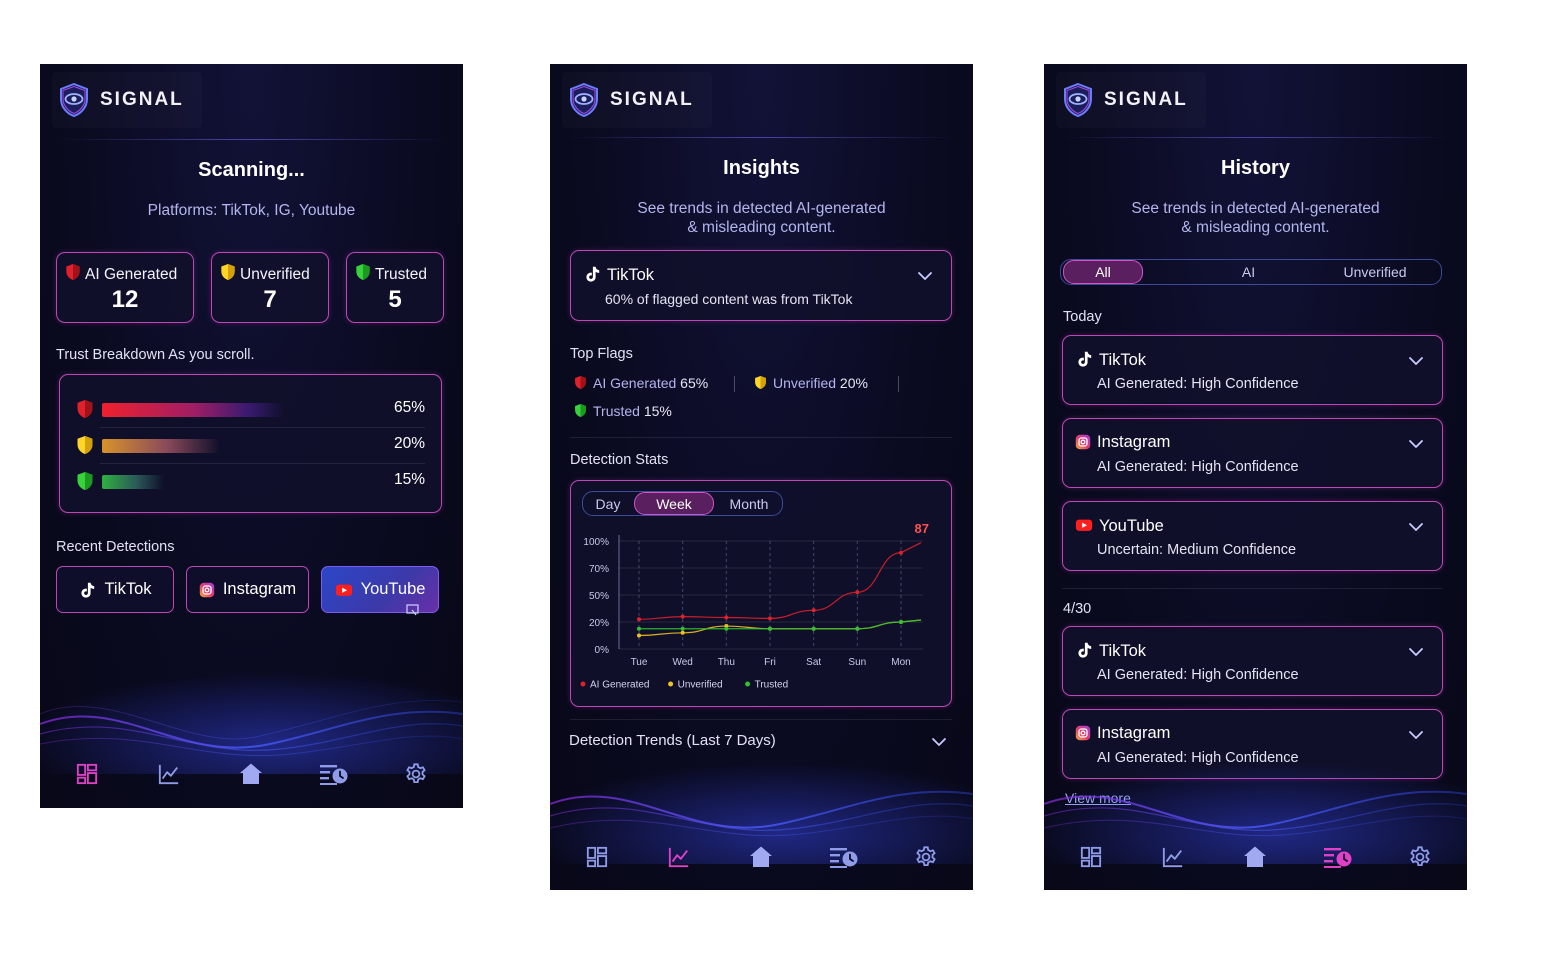 Image resolution: width=1541 pixels, height=964 pixels. What do you see at coordinates (393, 589) in the screenshot?
I see `button-label: YouTube` at bounding box center [393, 589].